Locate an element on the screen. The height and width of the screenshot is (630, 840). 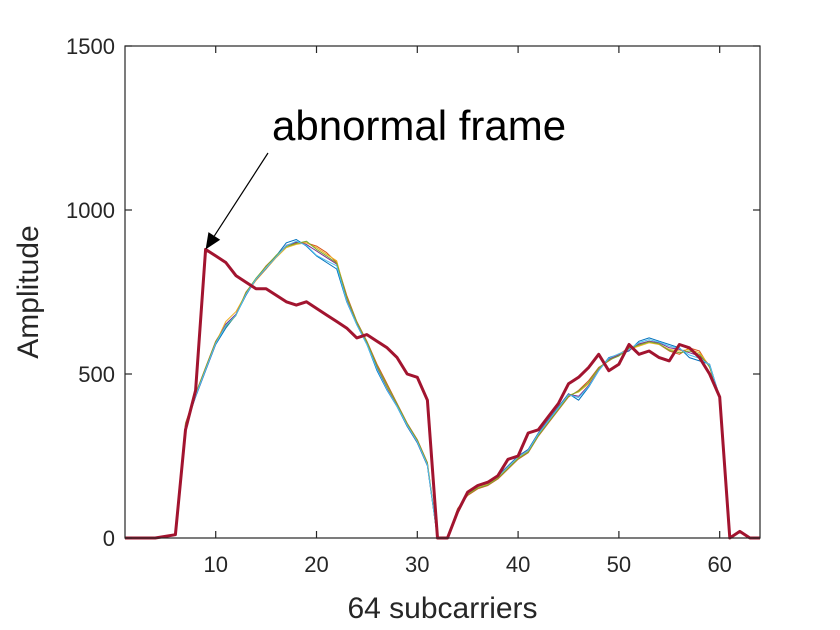
x-tick-label: 10 is located at coordinates (215, 564).